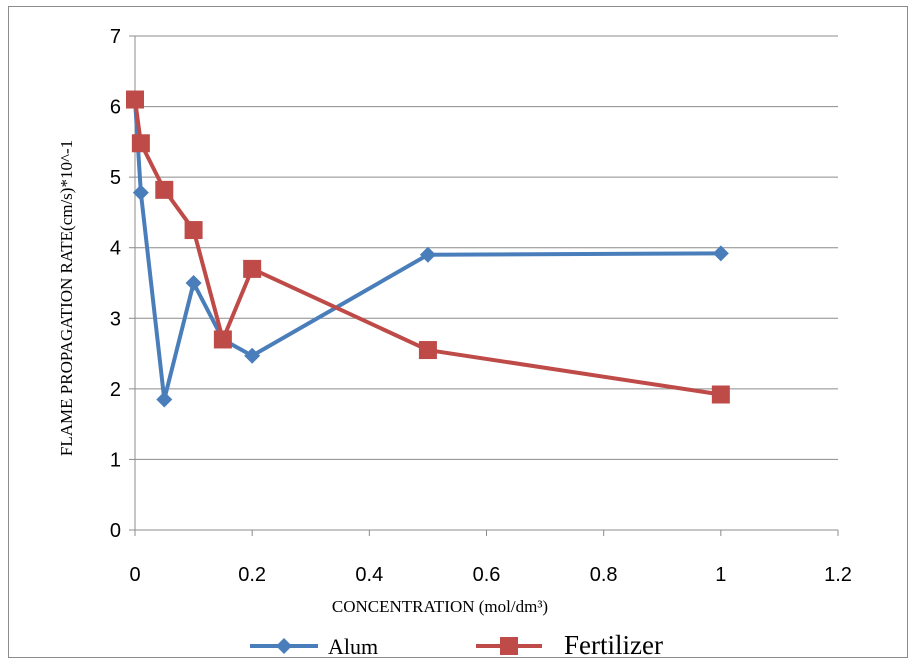  Describe the element at coordinates (115, 390) in the screenshot. I see `y-tick-label: 2` at that location.